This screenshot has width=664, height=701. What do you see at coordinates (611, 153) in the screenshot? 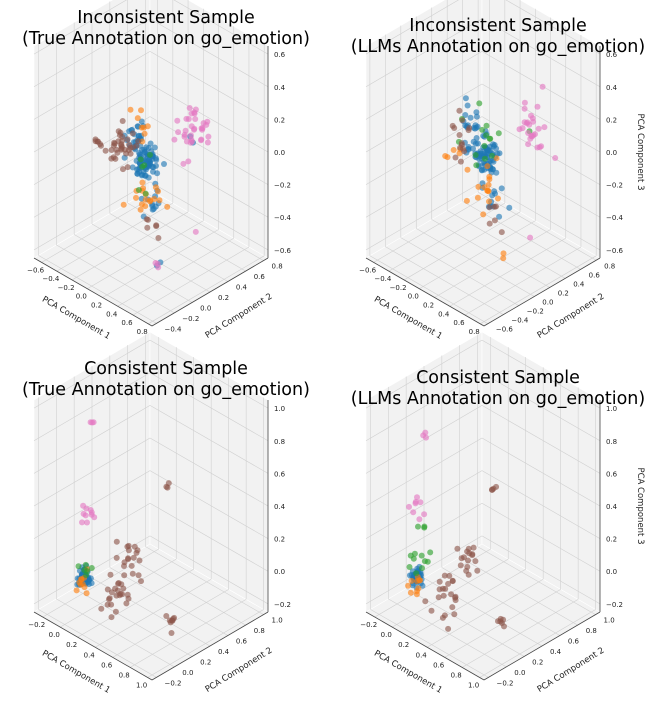
I see `z-tick-label: 0.0` at bounding box center [611, 153].